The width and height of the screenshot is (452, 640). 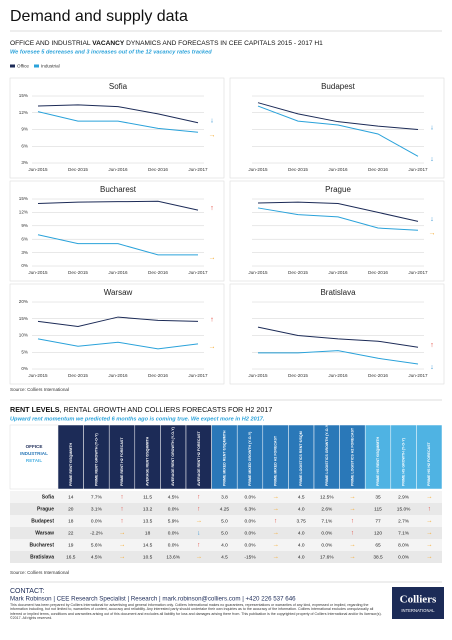 I want to click on logo-sub: INTERNATIONAL, so click(x=418, y=610).